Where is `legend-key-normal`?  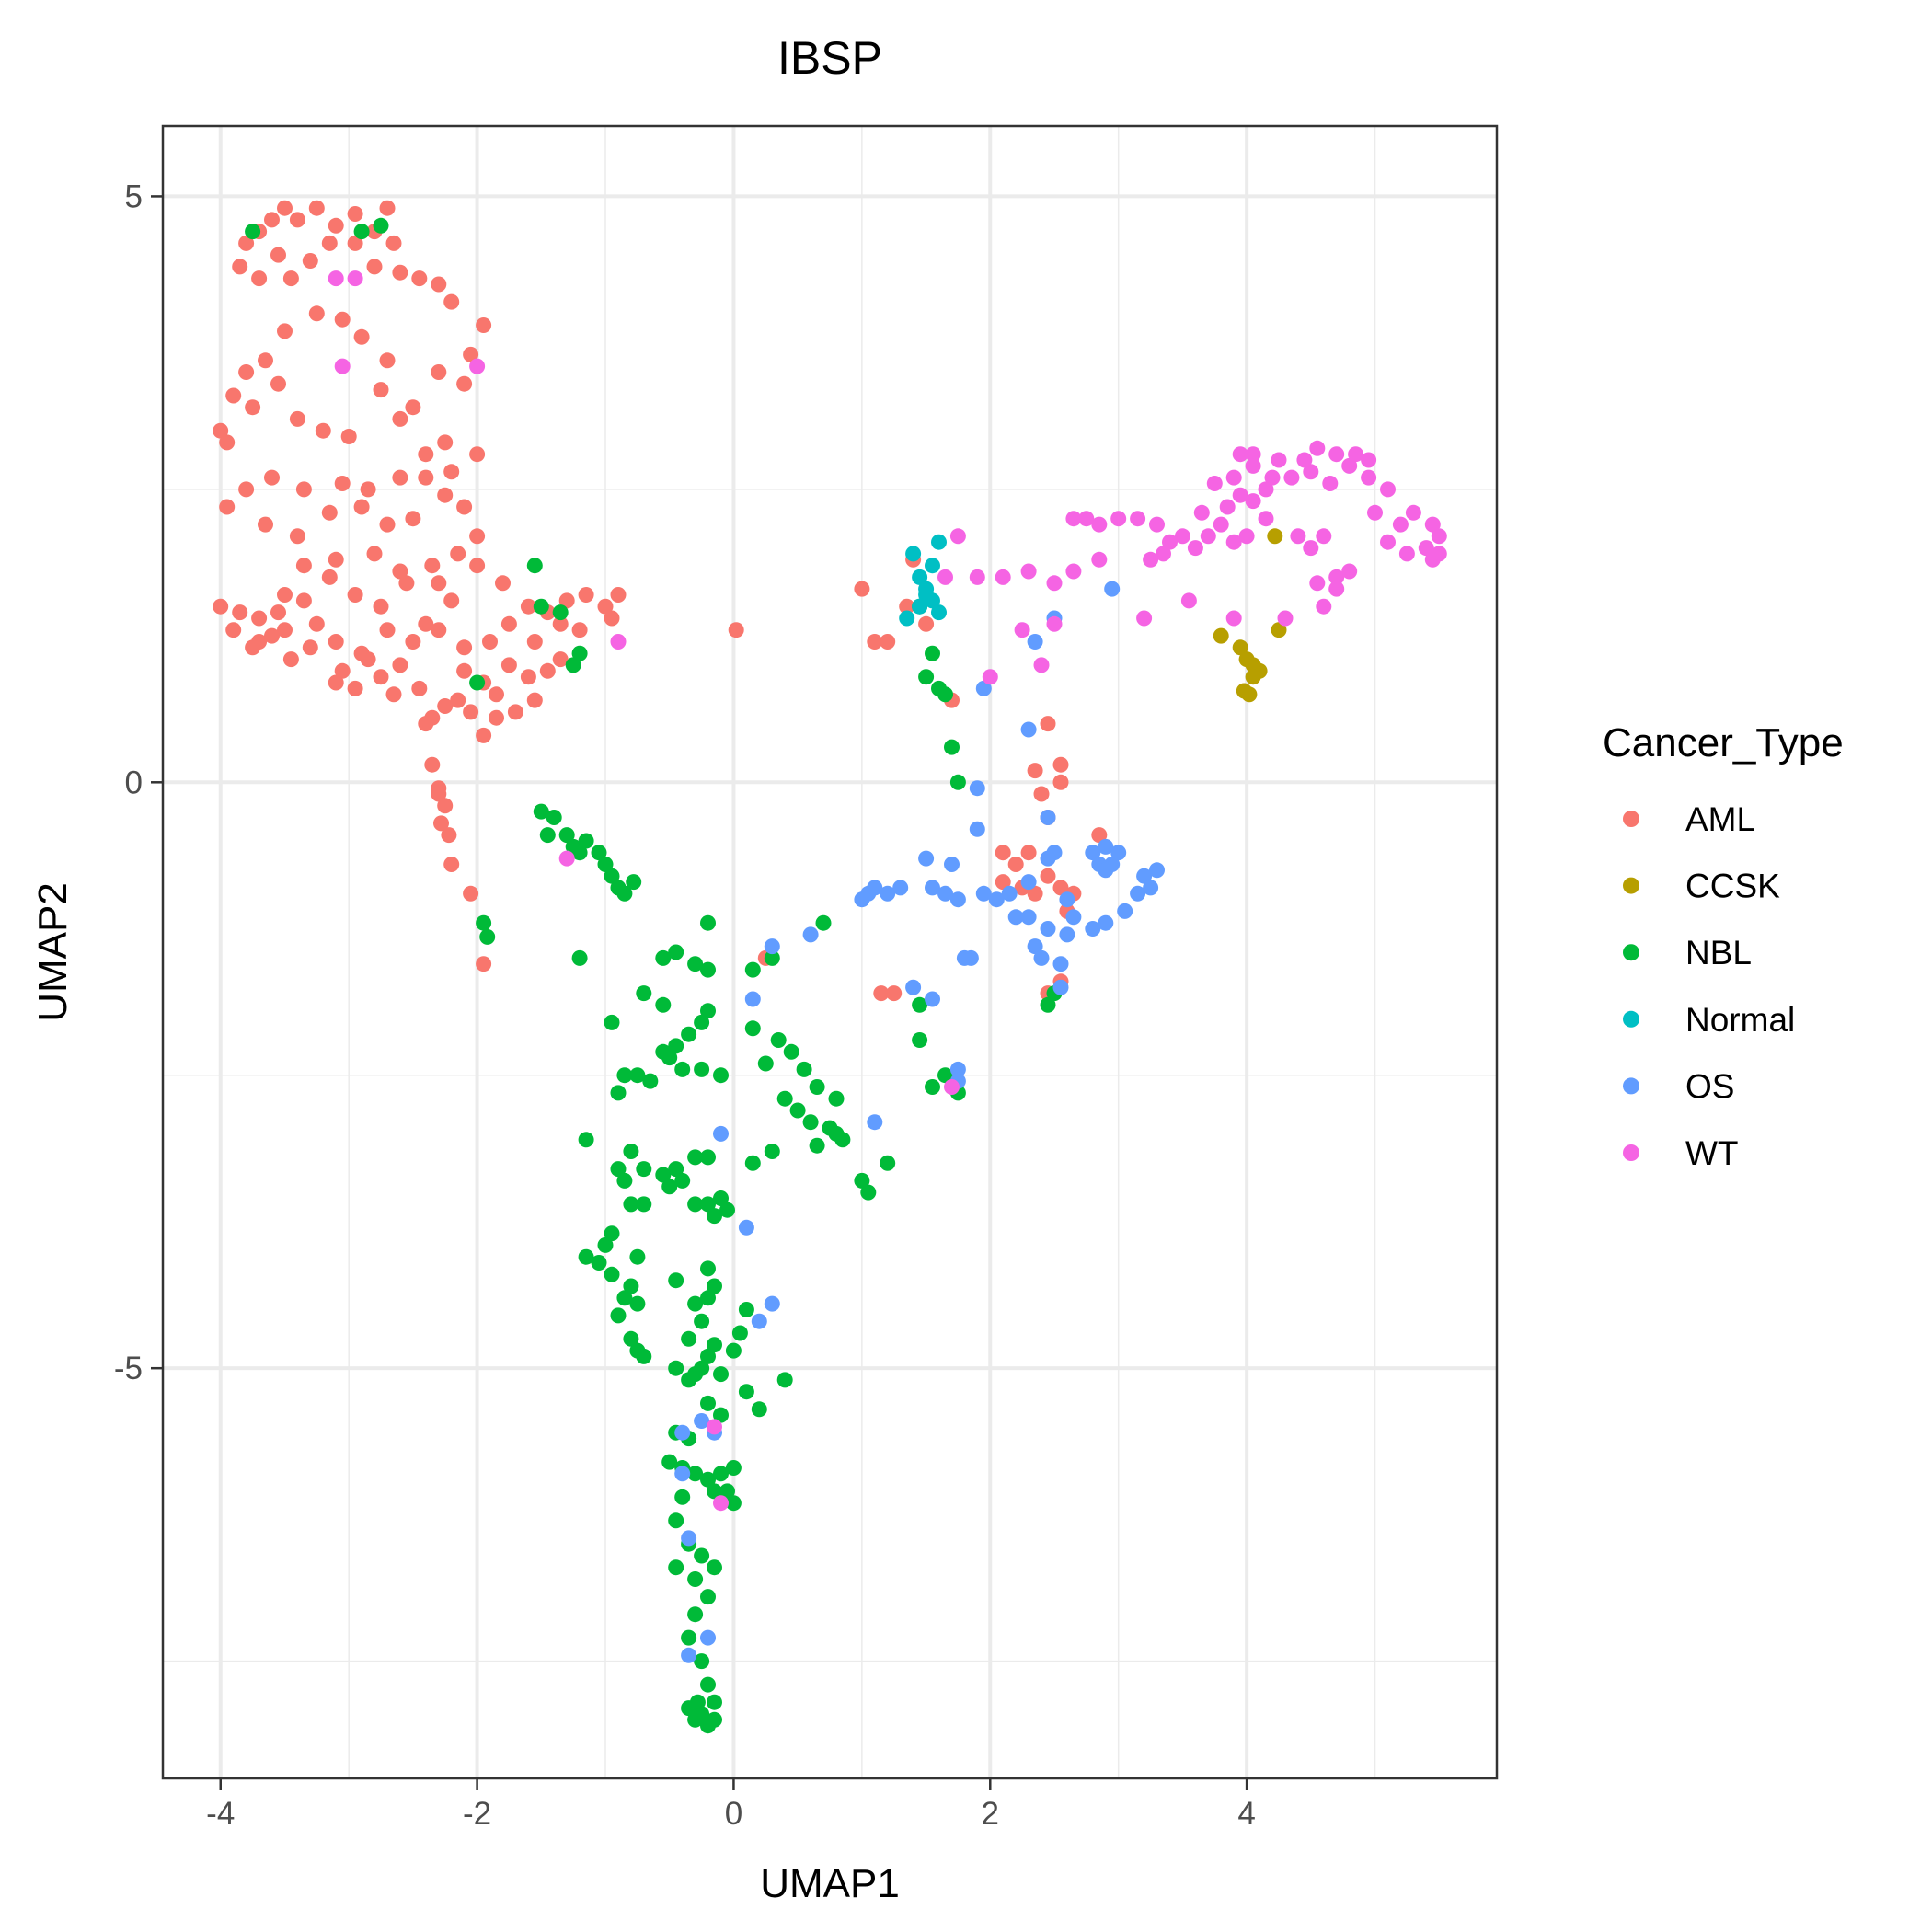
legend-key-normal is located at coordinates (1631, 1019).